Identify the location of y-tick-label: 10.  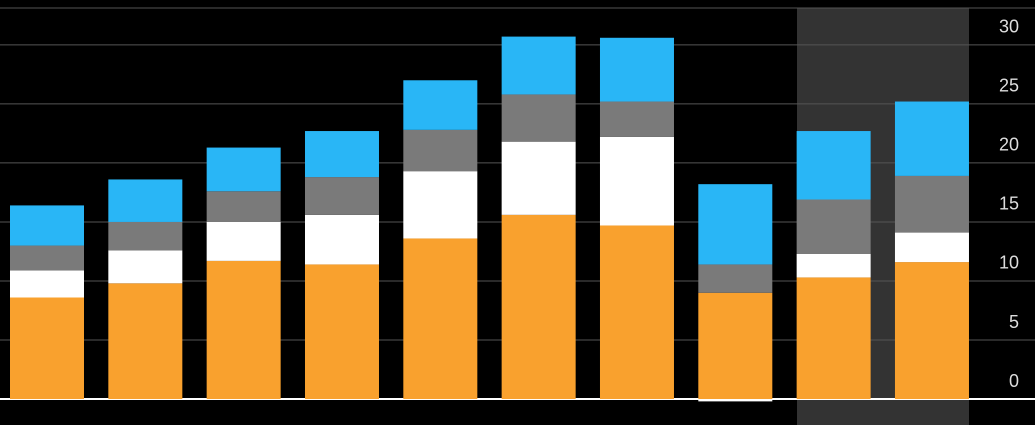
(1009, 263).